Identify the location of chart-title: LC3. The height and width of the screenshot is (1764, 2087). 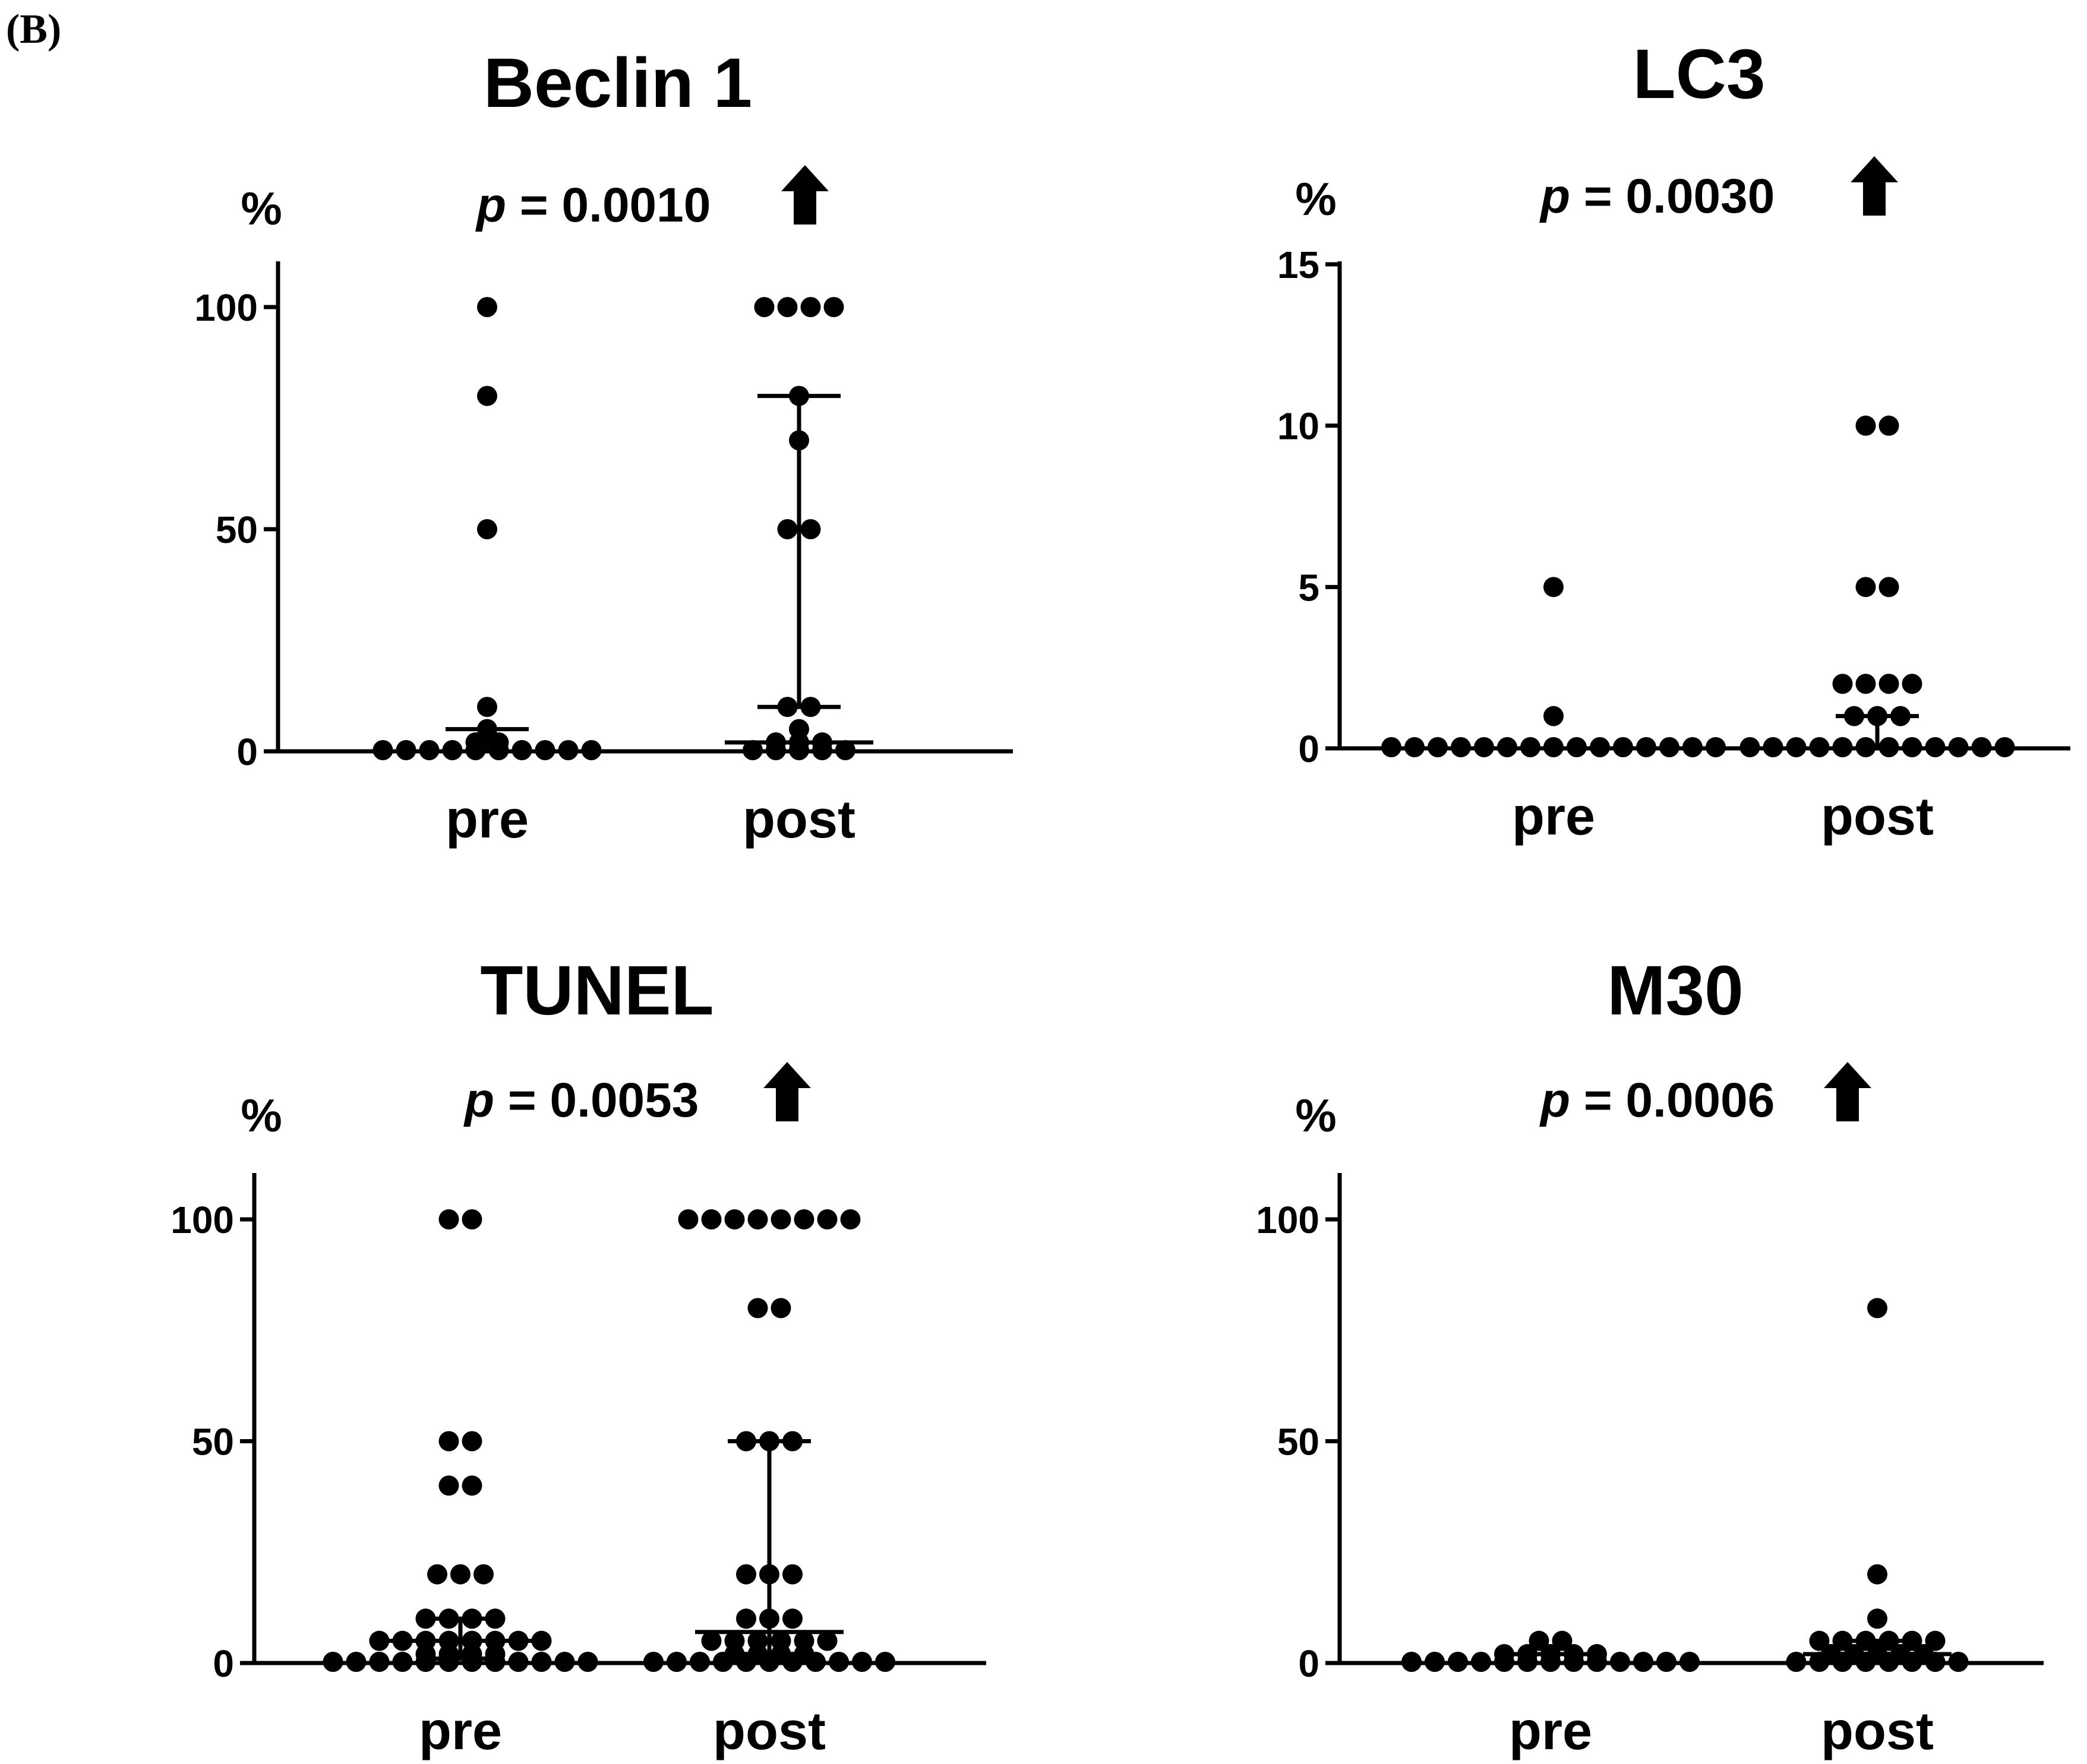
(1700, 74).